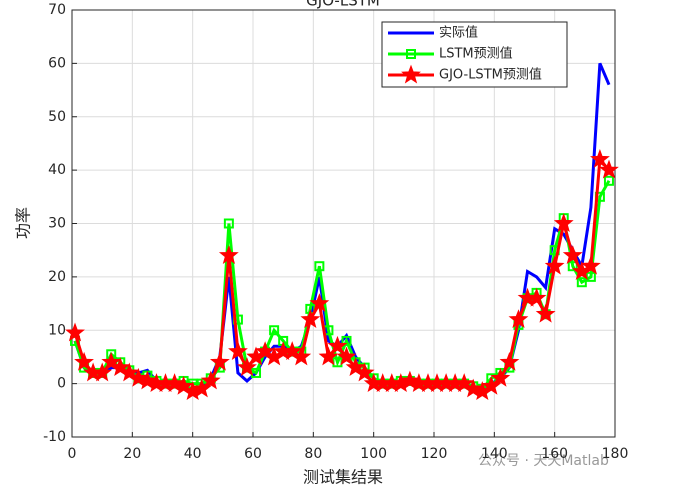 Image resolution: width=674 pixels, height=487 pixels. What do you see at coordinates (57, 10) in the screenshot?
I see `y-tick-label: 70` at bounding box center [57, 10].